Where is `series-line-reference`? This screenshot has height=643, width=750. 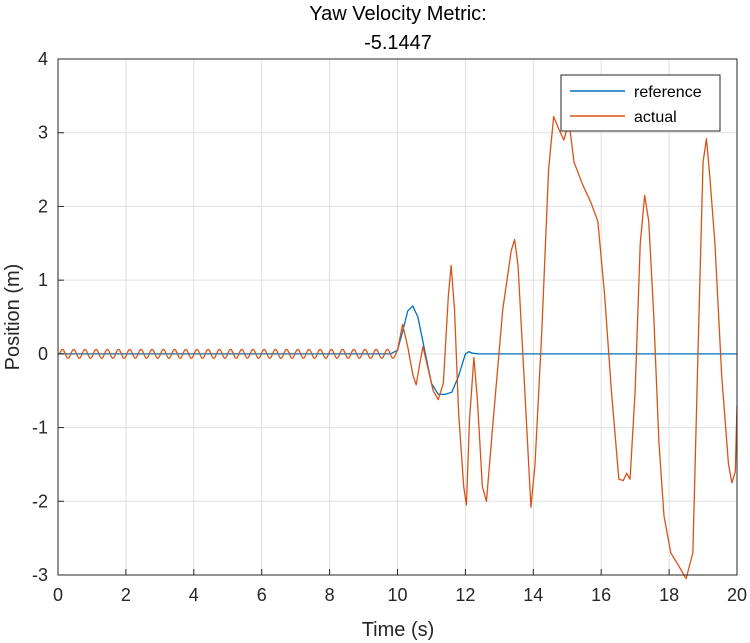 series-line-reference is located at coordinates (397, 350).